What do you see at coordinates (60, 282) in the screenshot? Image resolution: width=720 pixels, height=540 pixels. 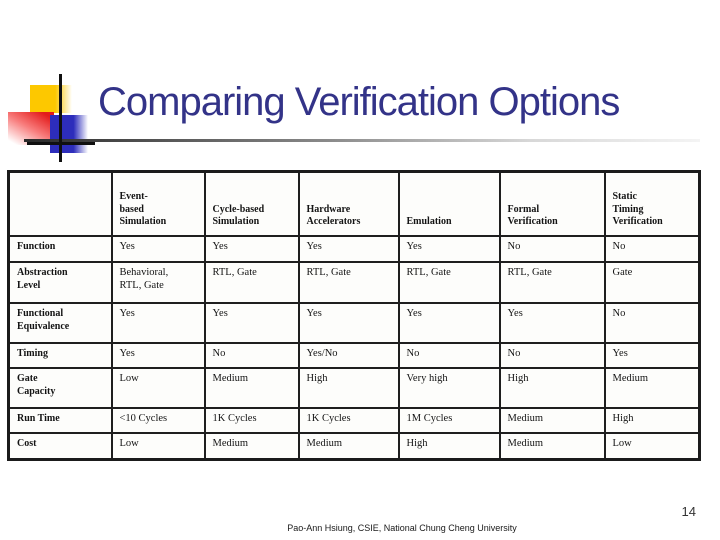 I see `row-label-abstraction-level: Abstraction Level` at bounding box center [60, 282].